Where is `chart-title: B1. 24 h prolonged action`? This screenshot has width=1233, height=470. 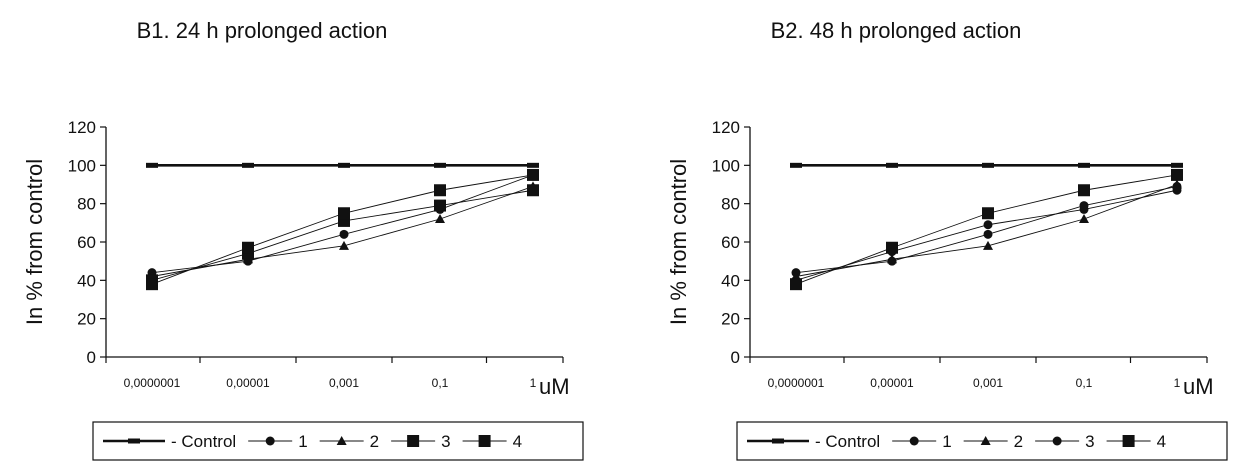 chart-title: B1. 24 h prolonged action is located at coordinates (262, 30).